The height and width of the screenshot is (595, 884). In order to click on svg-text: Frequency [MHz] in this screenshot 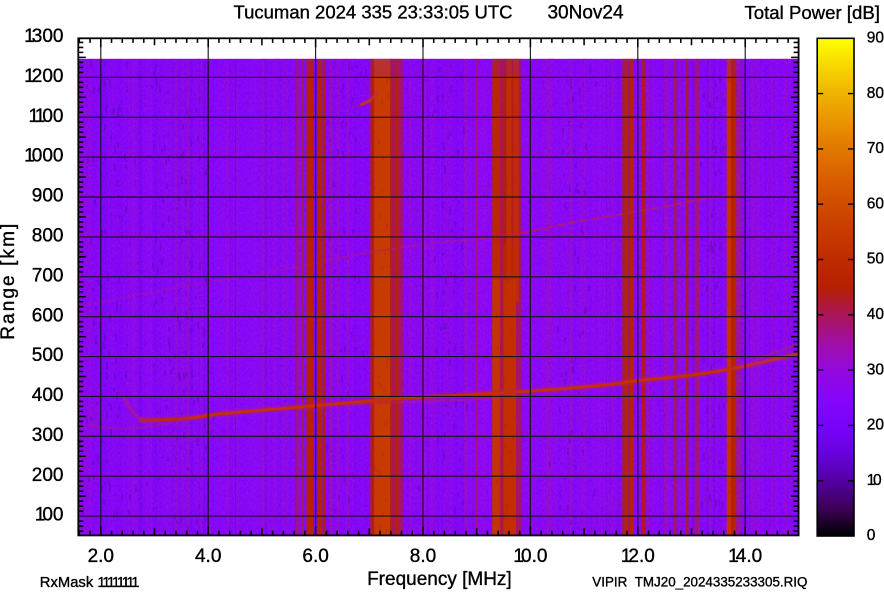, I will do `click(439, 579)`.